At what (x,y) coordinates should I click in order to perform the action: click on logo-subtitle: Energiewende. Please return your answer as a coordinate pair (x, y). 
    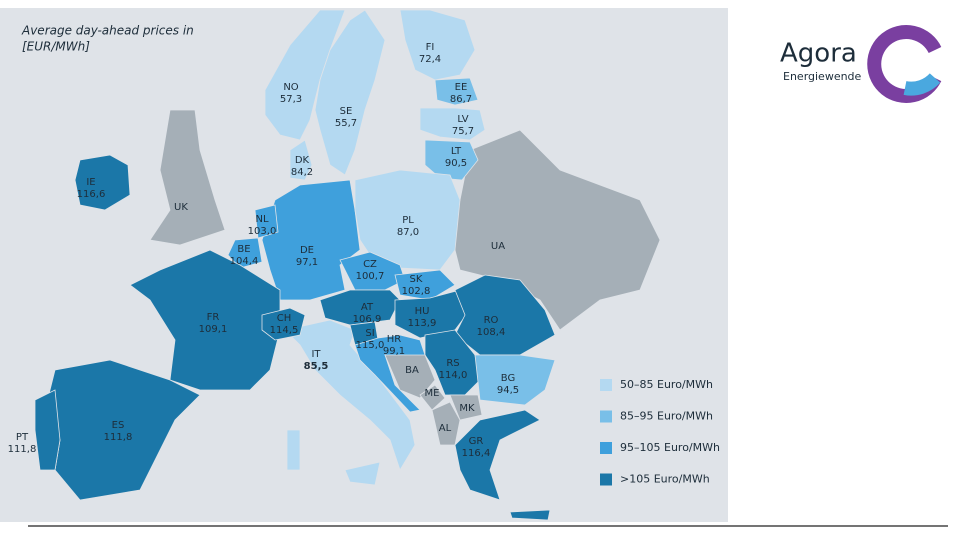
    Looking at the image, I should click on (822, 76).